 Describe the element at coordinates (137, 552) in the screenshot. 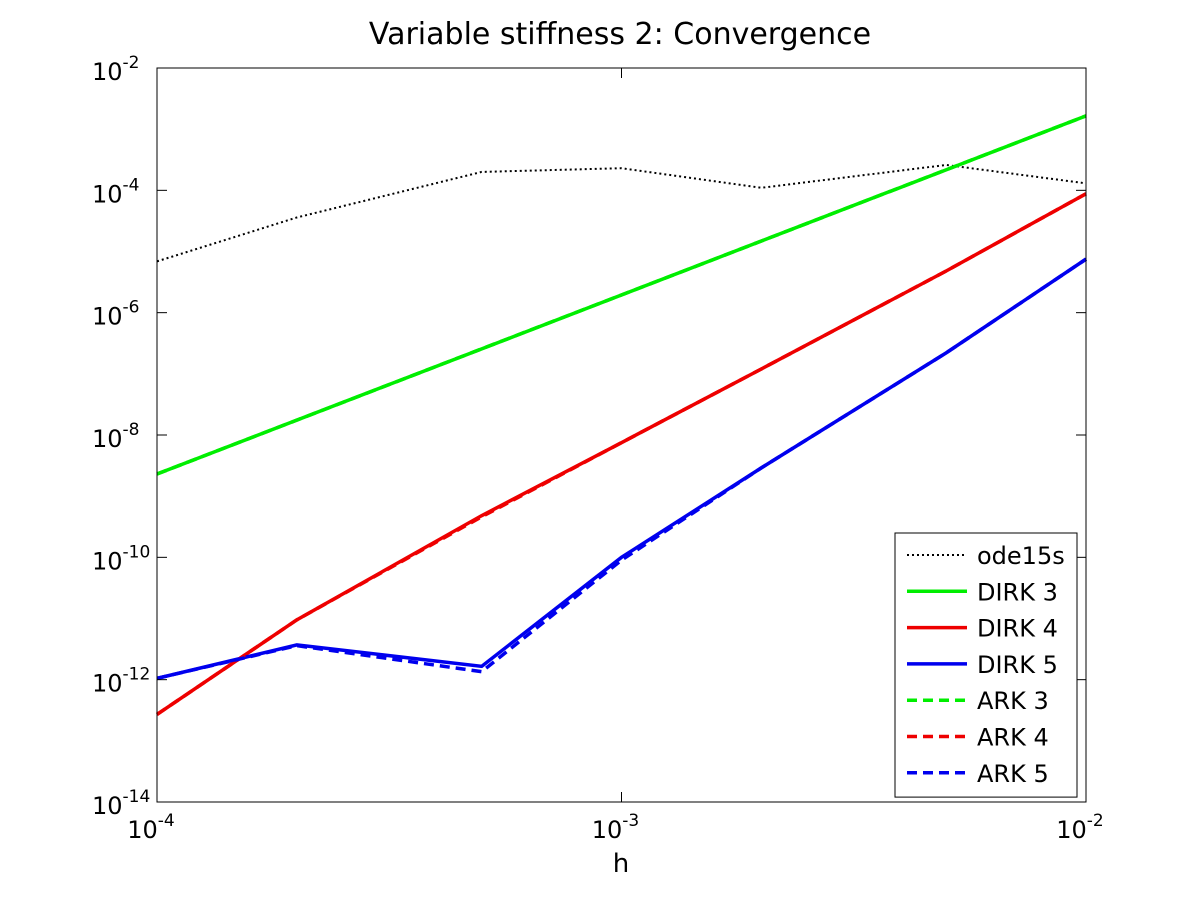

I see `y-tick-label-exponent: -10` at that location.